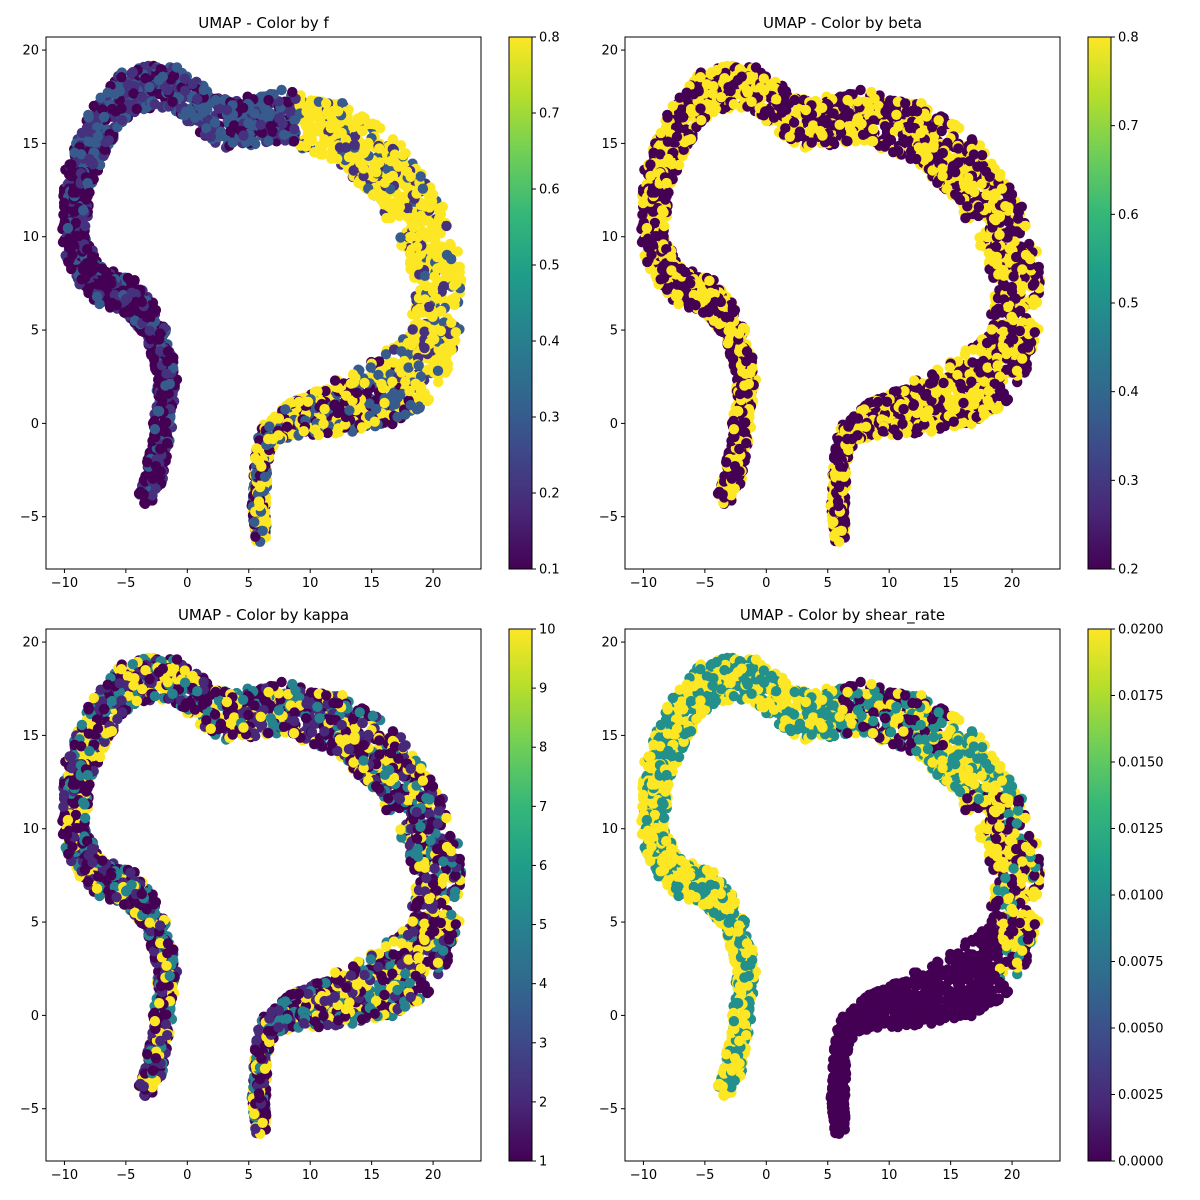 This screenshot has width=1200, height=1200. Describe the element at coordinates (841, 303) in the screenshot. I see `scatter-points` at that location.